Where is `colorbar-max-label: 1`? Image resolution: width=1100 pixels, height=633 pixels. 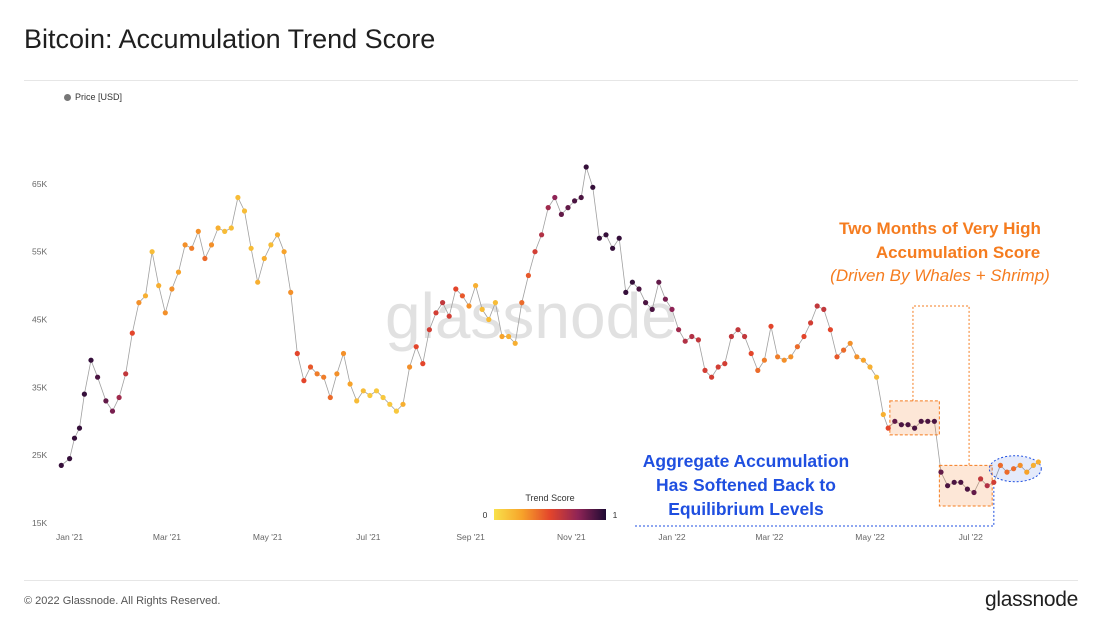
colorbar-max-label: 1 is located at coordinates (615, 515).